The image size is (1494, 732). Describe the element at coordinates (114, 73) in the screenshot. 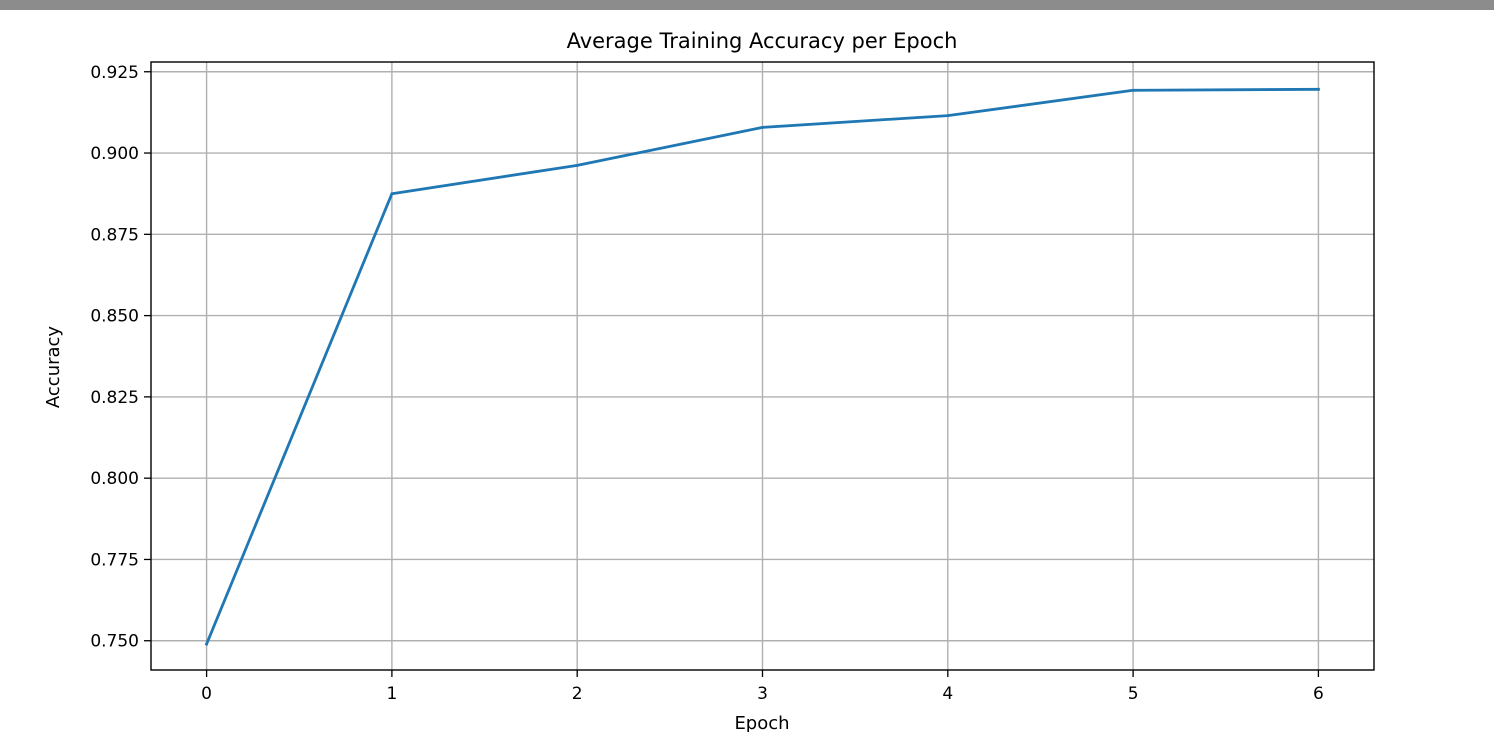

I see `y-tick-label: 0.925` at that location.